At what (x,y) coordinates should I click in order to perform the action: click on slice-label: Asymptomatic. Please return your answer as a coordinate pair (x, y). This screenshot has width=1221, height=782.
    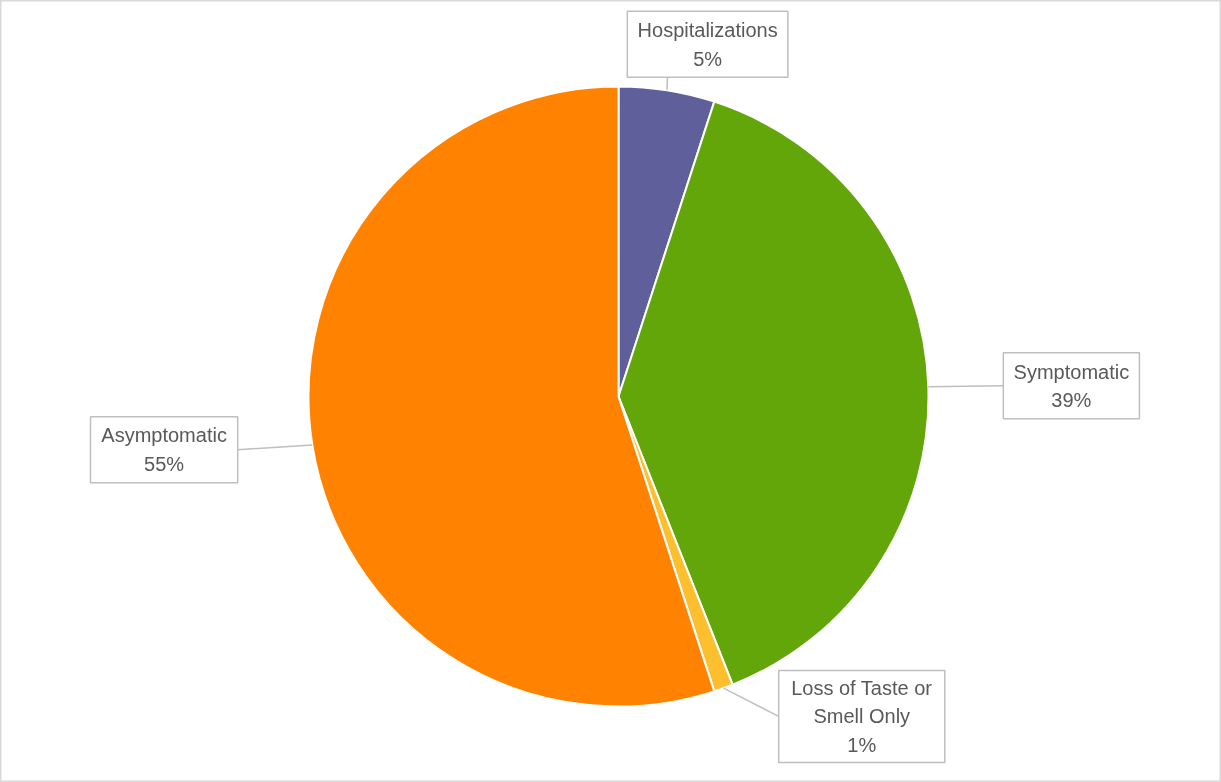
    Looking at the image, I should click on (164, 435).